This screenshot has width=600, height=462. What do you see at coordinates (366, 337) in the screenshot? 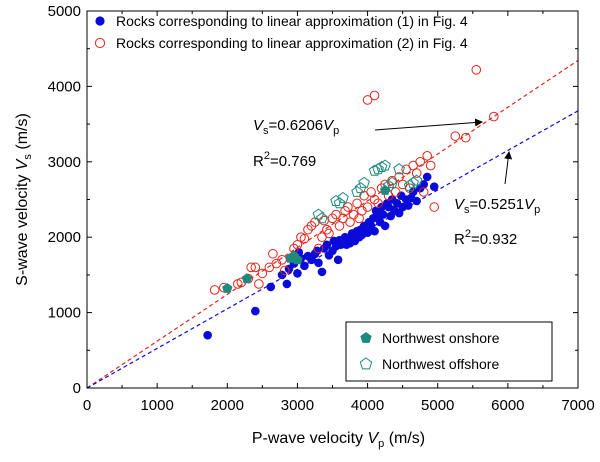
I see `legend-marker-nw-onshore` at bounding box center [366, 337].